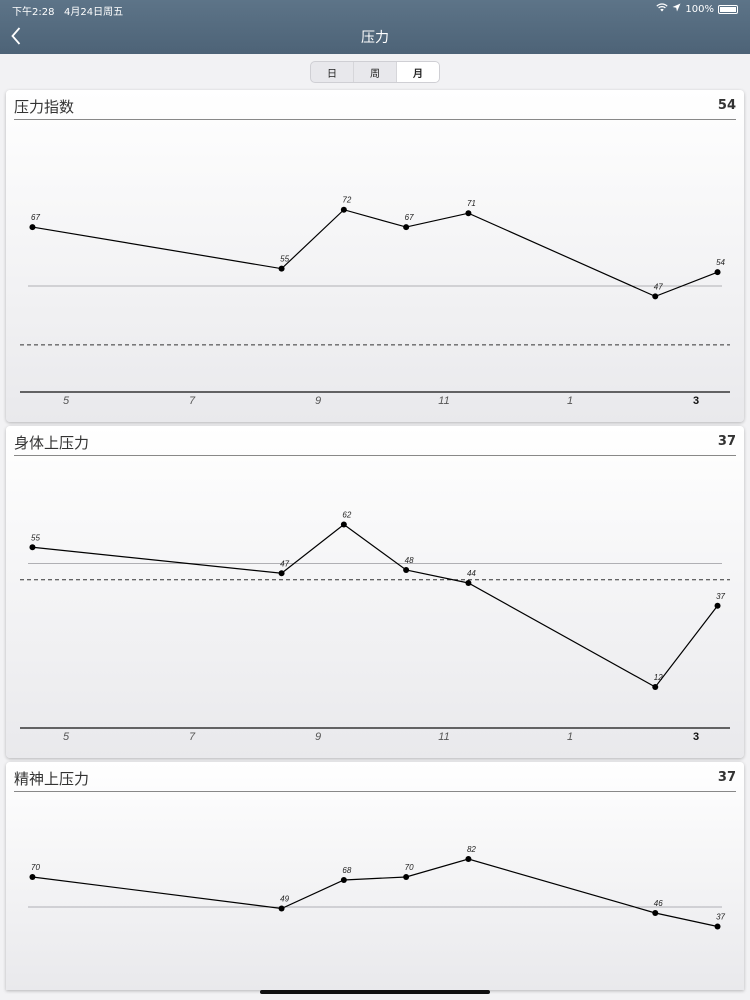 Image resolution: width=750 pixels, height=1000 pixels. What do you see at coordinates (346, 515) in the screenshot?
I see `data-label: 62` at bounding box center [346, 515].